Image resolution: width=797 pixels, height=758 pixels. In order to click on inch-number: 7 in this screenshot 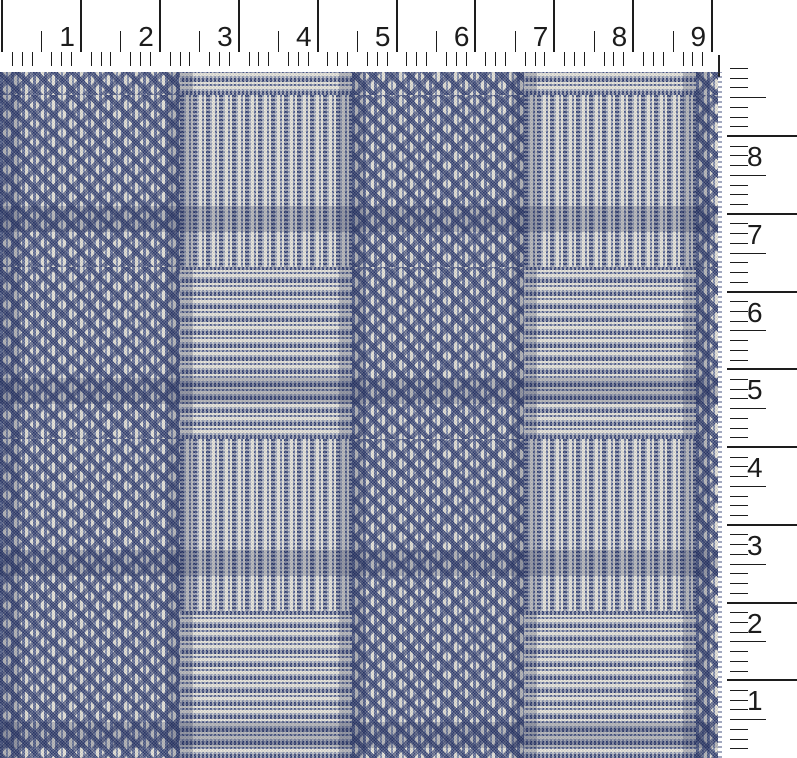, I will do `click(540, 36)`.